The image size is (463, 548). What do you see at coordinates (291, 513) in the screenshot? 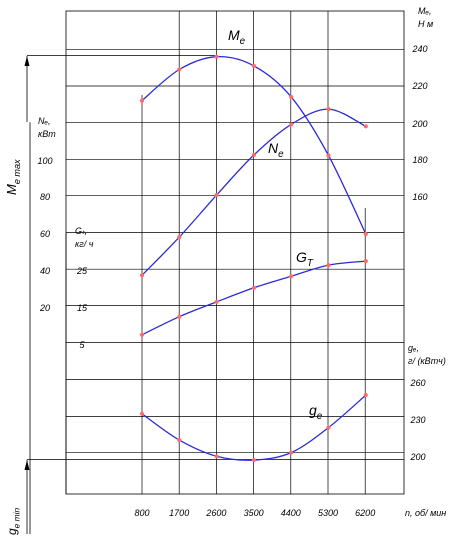
I see `x-tick-label: 4400` at bounding box center [291, 513].